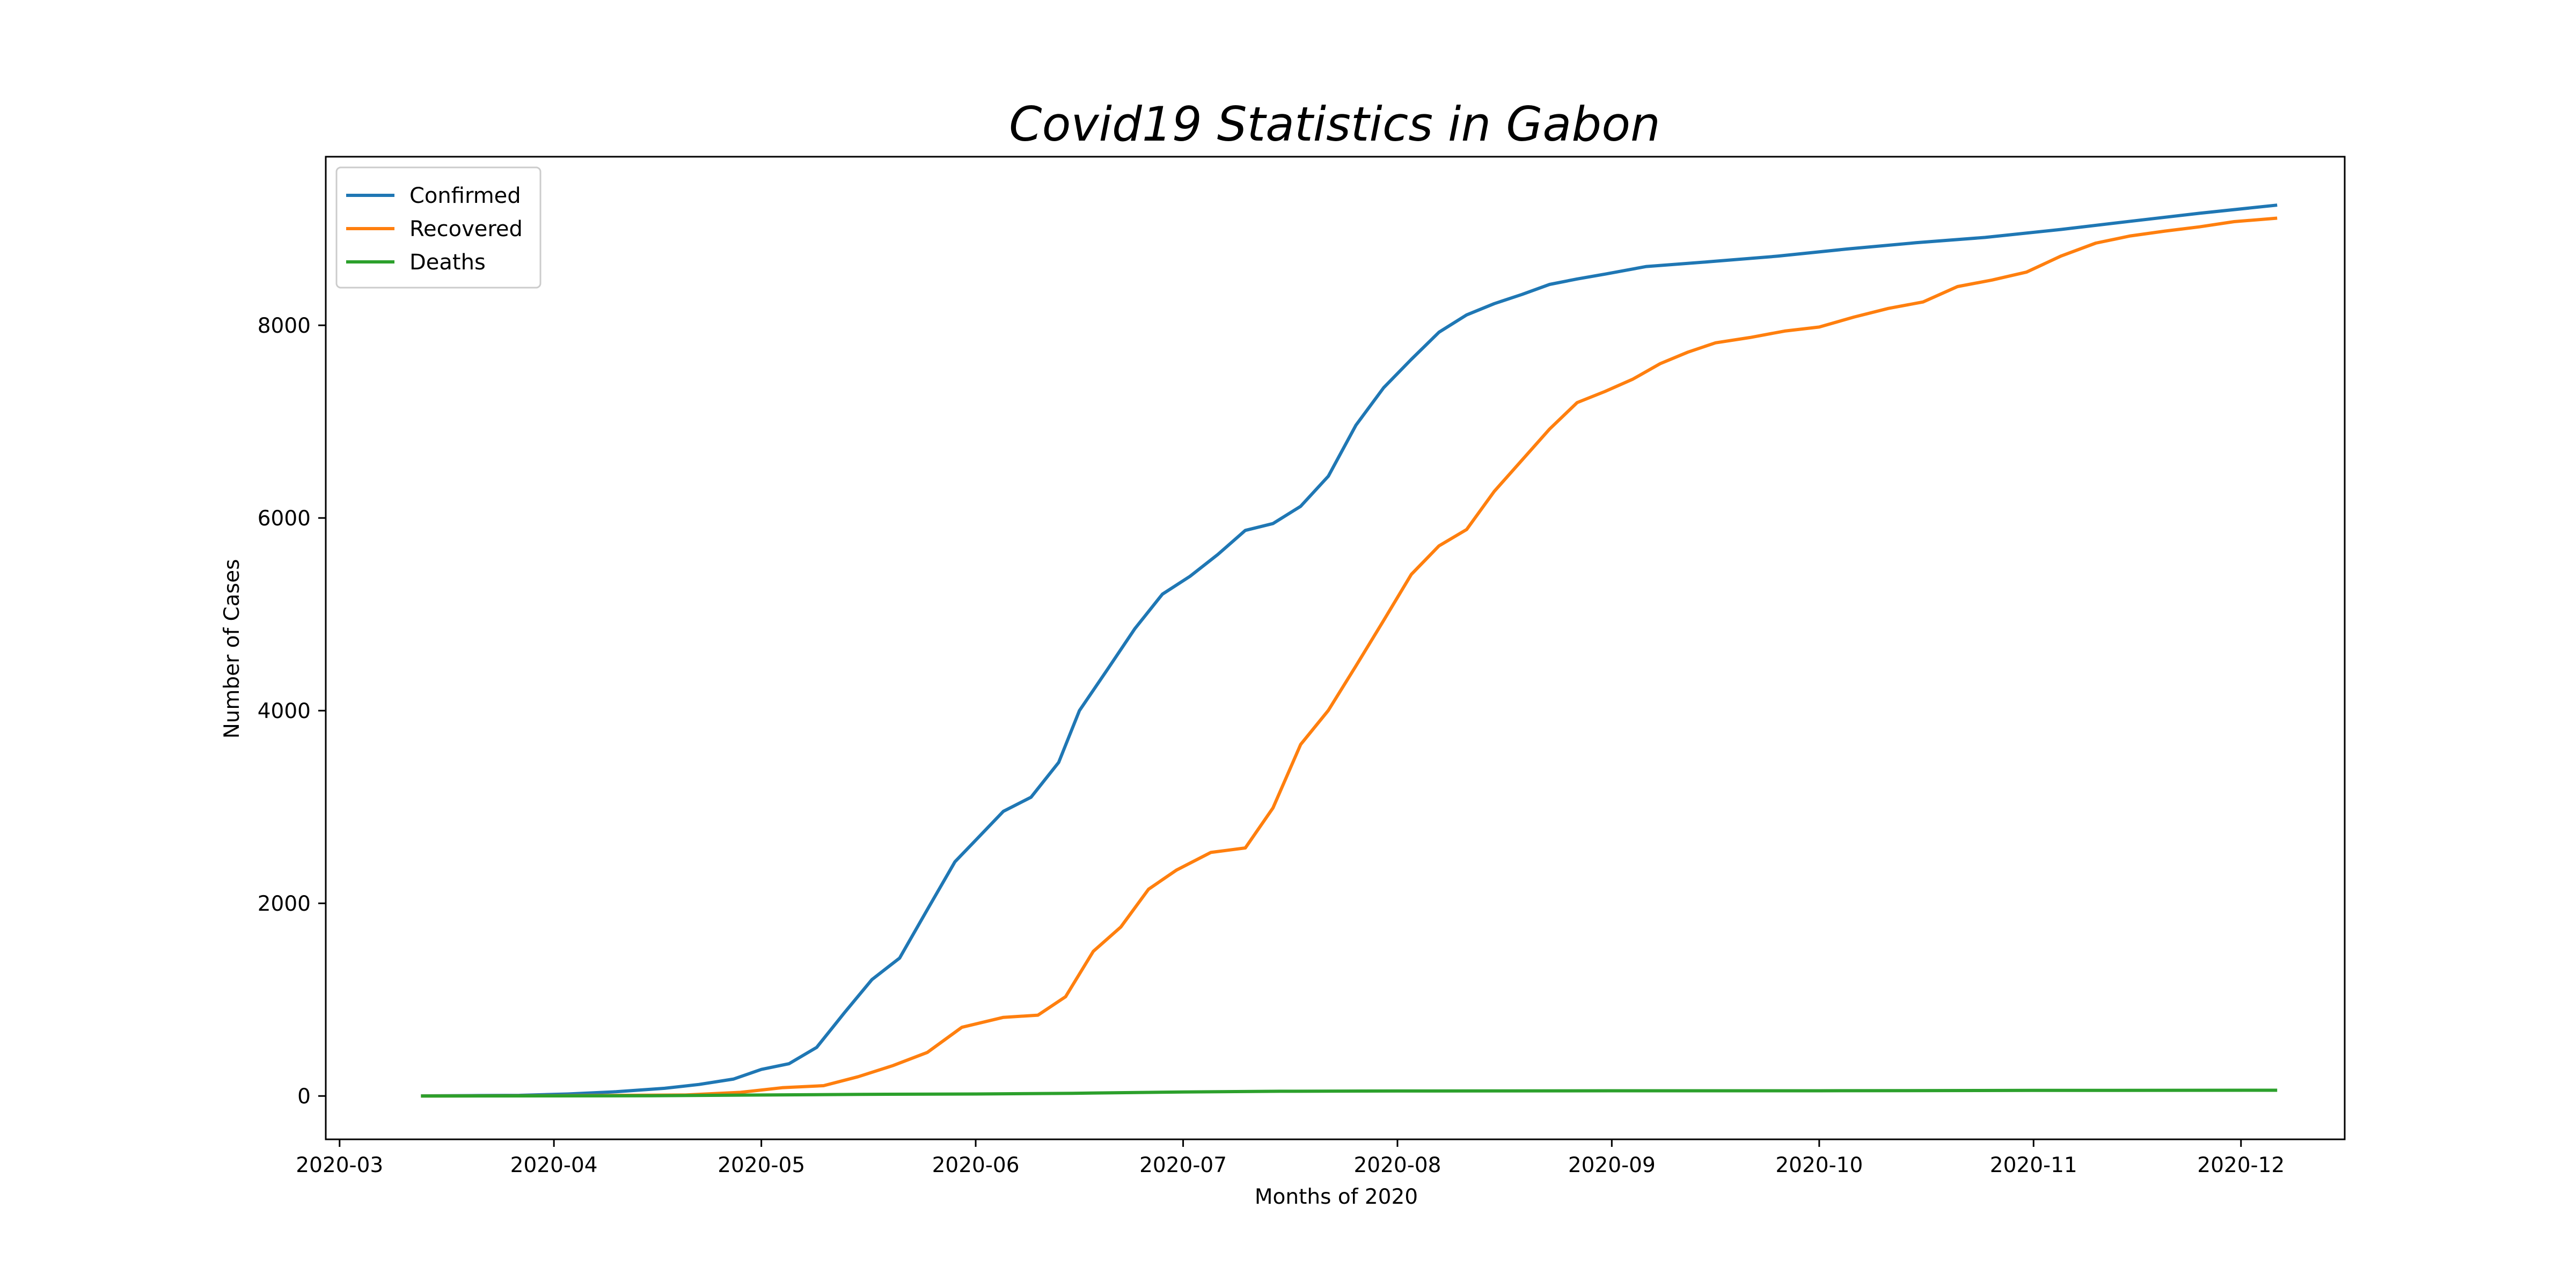 This screenshot has width=2576, height=1288. What do you see at coordinates (1183, 1165) in the screenshot?
I see `x-tick-label: 2020-07` at bounding box center [1183, 1165].